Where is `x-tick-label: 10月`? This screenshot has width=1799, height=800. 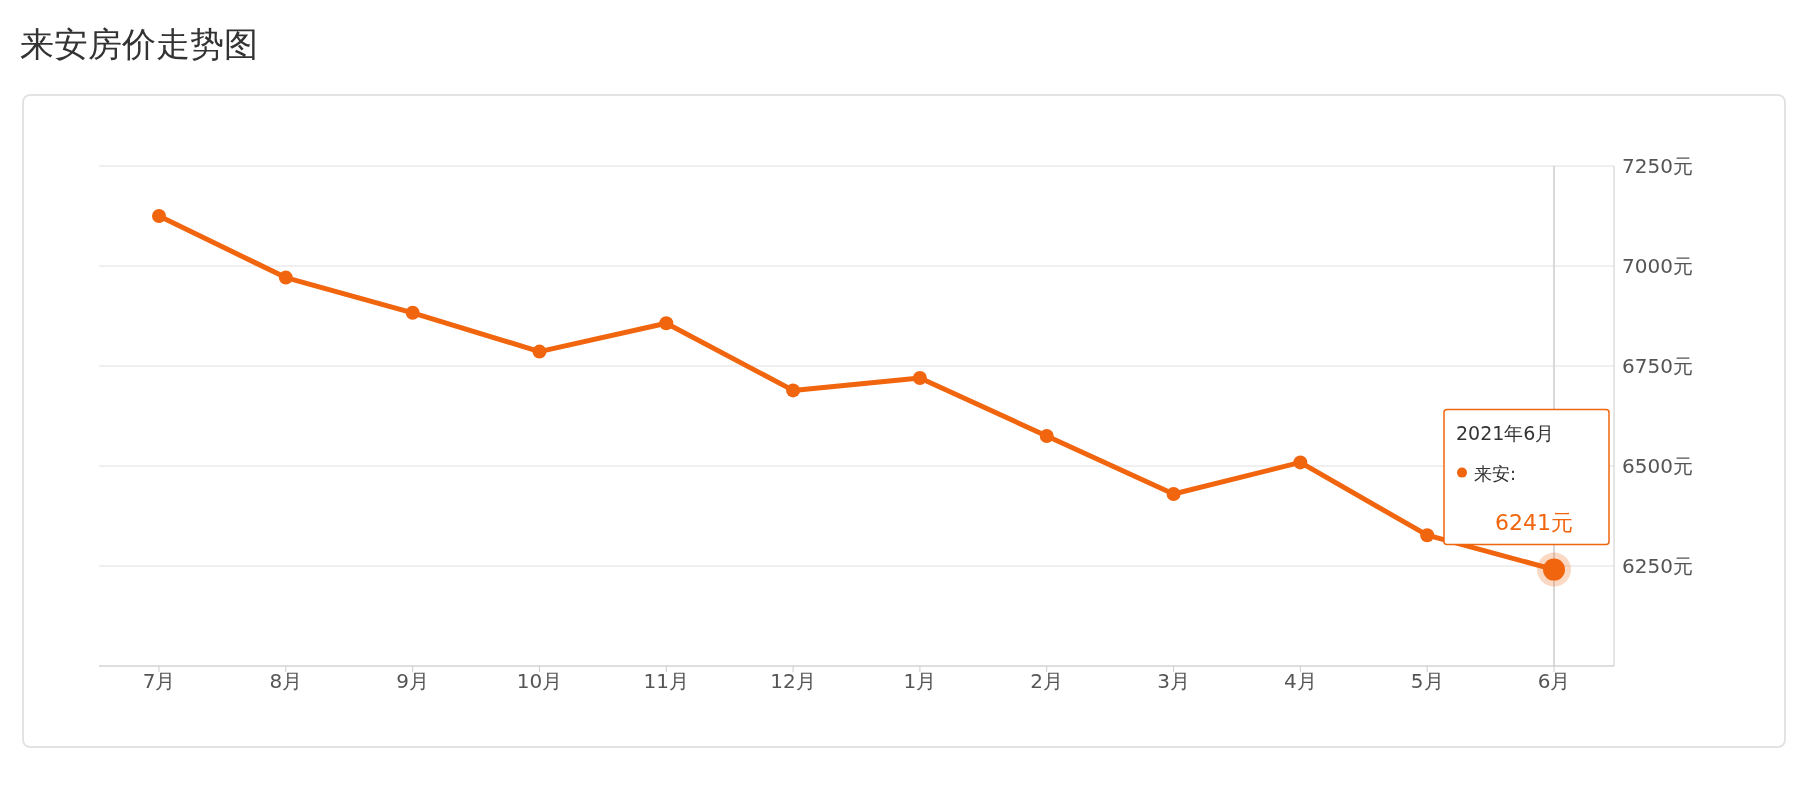
x-tick-label: 10月 is located at coordinates (539, 681).